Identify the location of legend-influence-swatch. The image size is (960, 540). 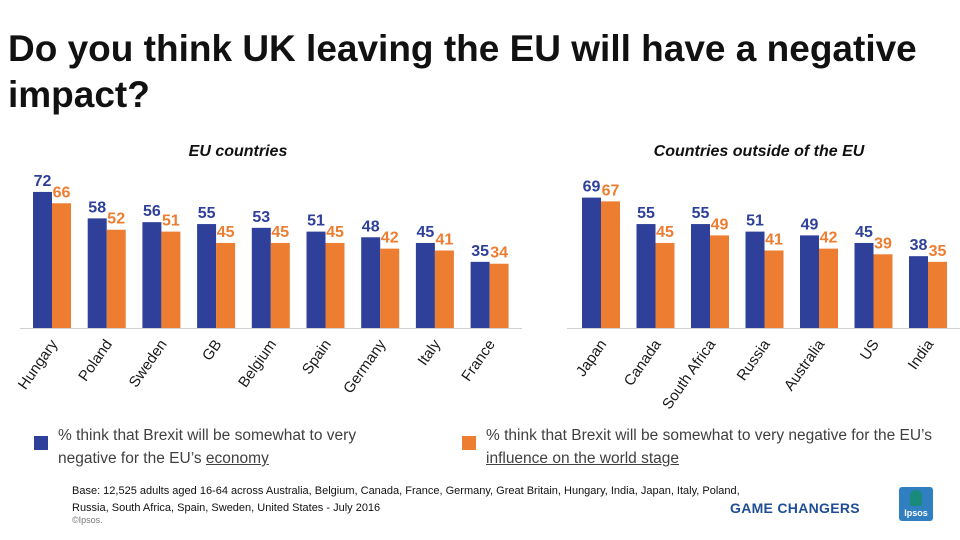
(469, 443).